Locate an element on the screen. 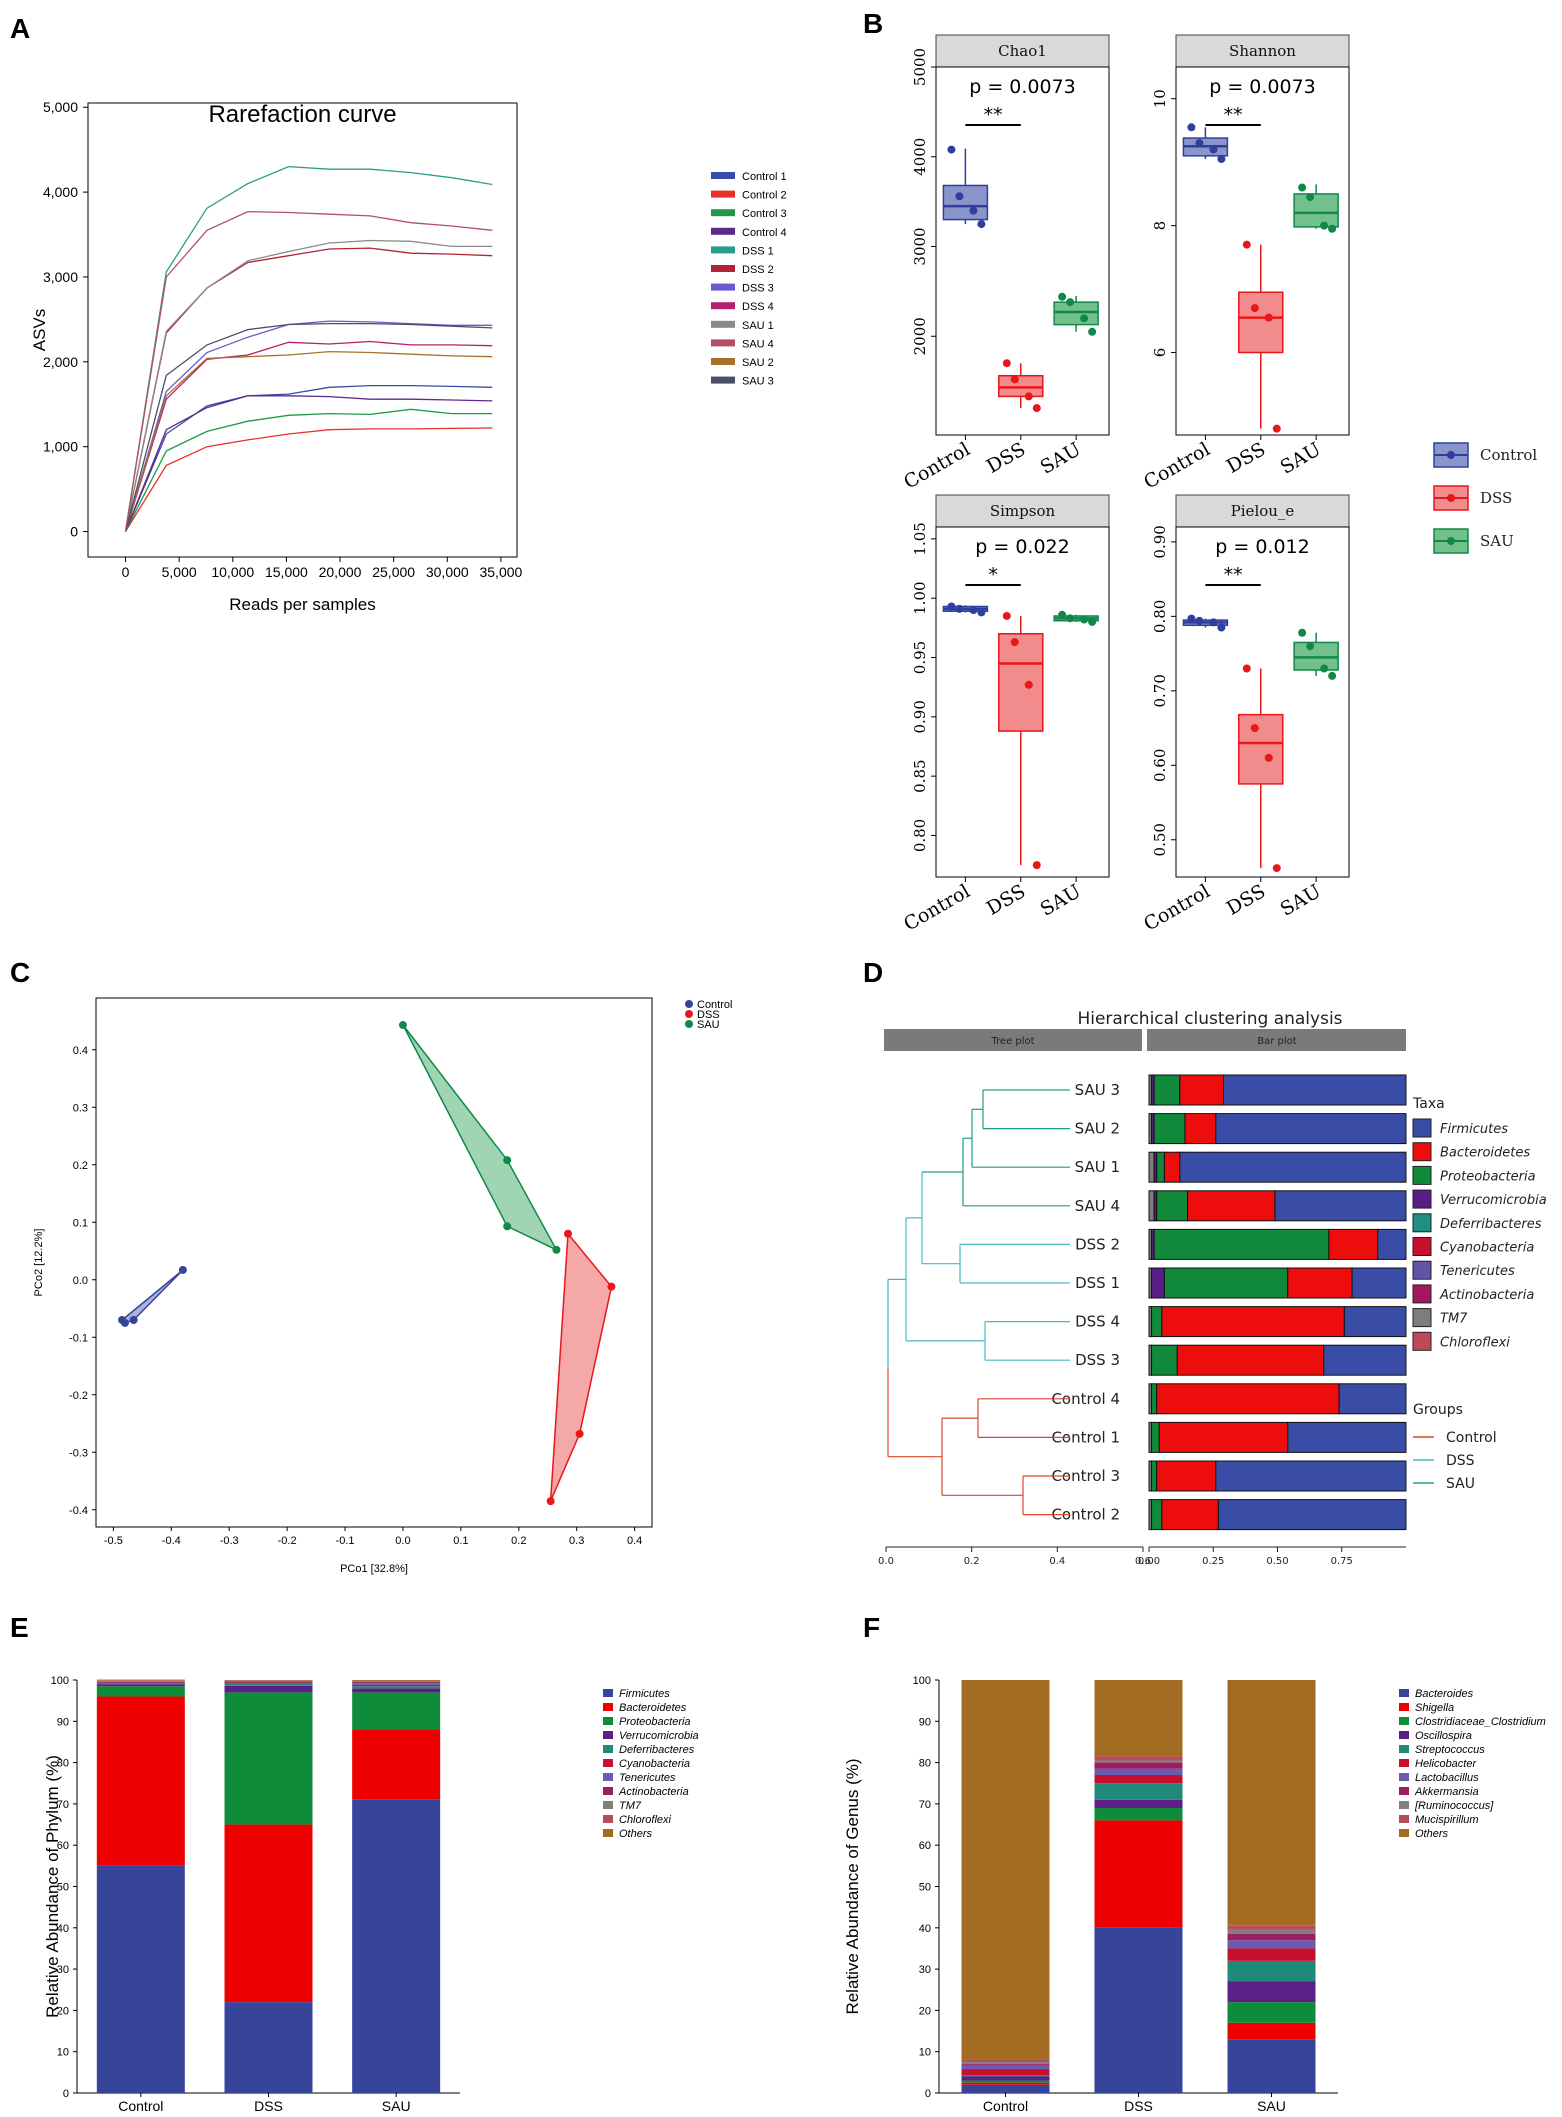 The image size is (1562, 2117). legend-label: Cyanobacteria is located at coordinates (654, 1764).